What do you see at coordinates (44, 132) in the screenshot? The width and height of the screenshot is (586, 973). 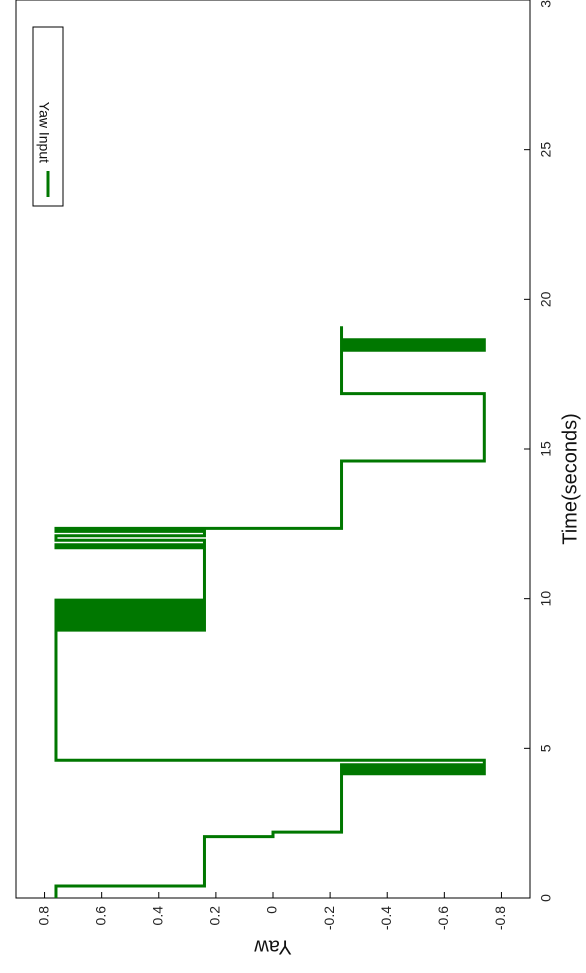 I see `legend-label: Yaw Input` at bounding box center [44, 132].